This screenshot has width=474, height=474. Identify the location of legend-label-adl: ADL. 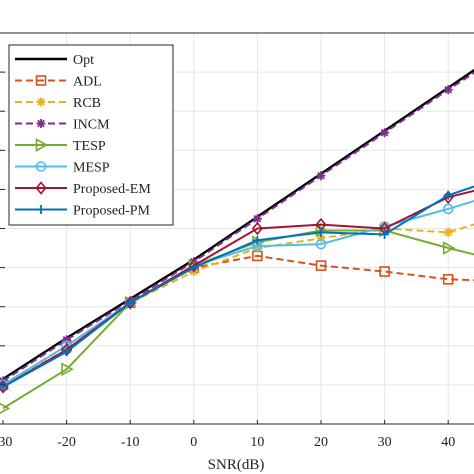
(87, 82).